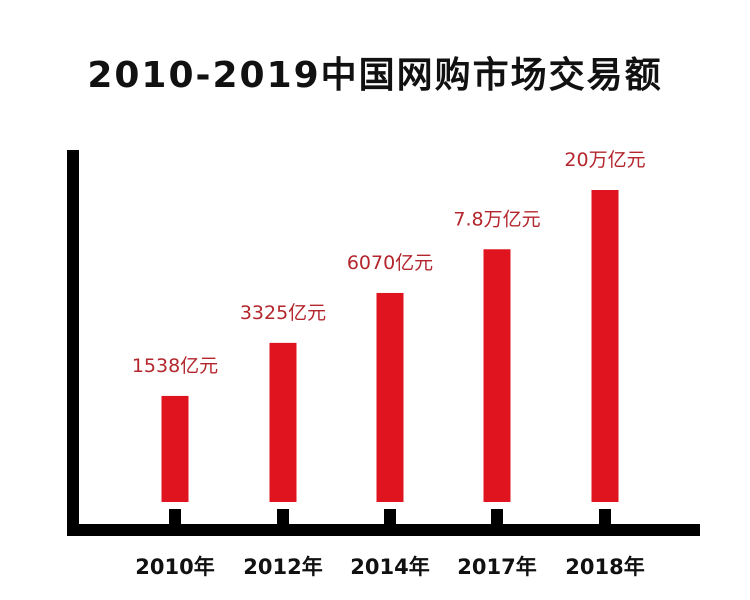 The width and height of the screenshot is (750, 600). What do you see at coordinates (390, 263) in the screenshot?
I see `data-label: 6070亿元` at bounding box center [390, 263].